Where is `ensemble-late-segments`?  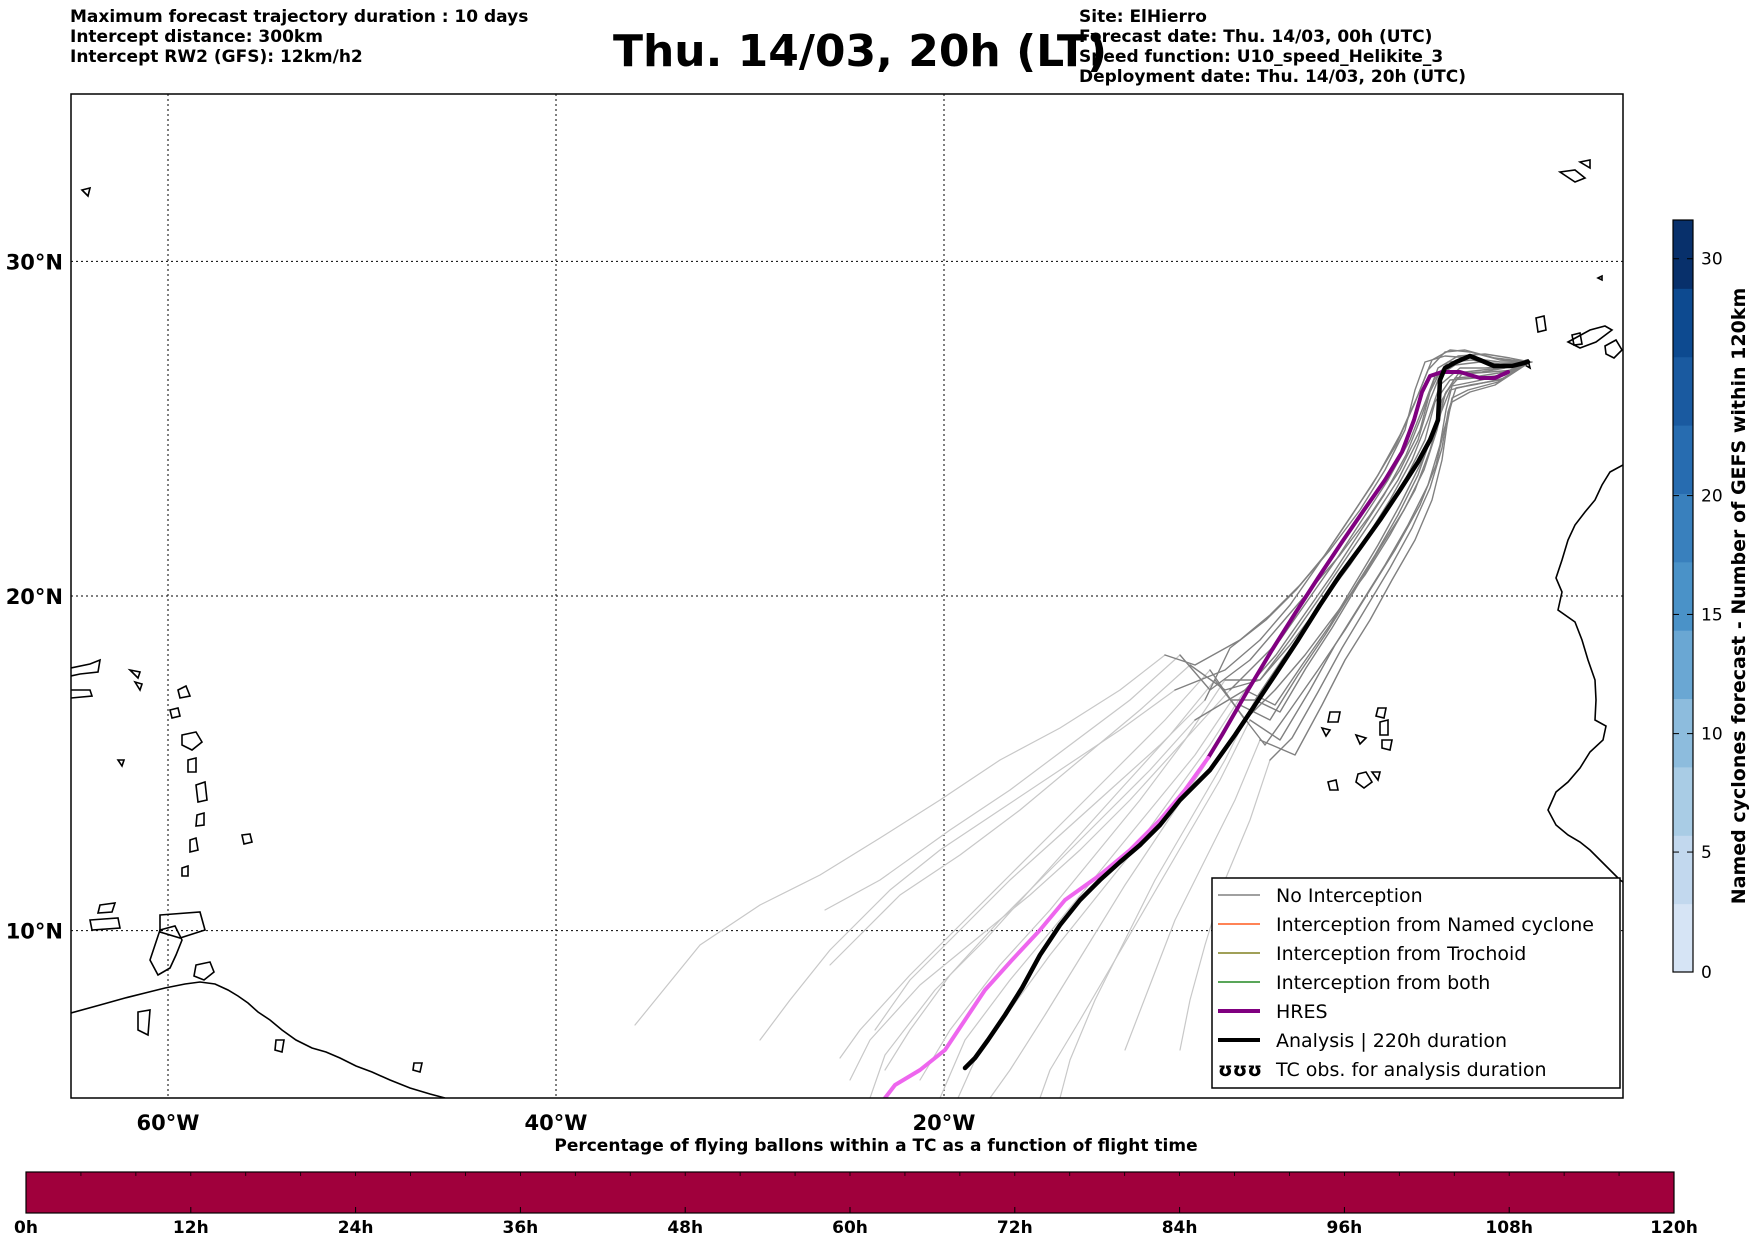 ensemble-late-segments is located at coordinates (952, 876).